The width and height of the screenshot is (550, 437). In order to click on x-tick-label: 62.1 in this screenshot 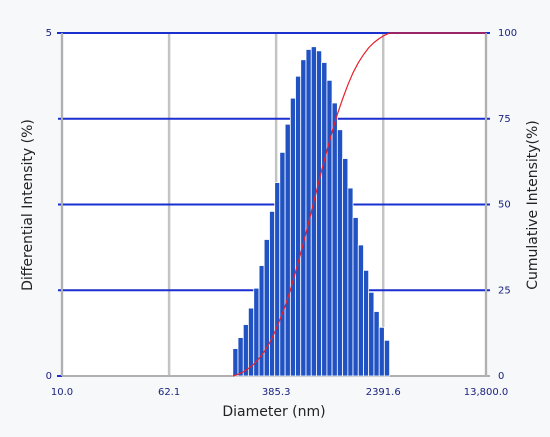, I will do `click(169, 392)`.